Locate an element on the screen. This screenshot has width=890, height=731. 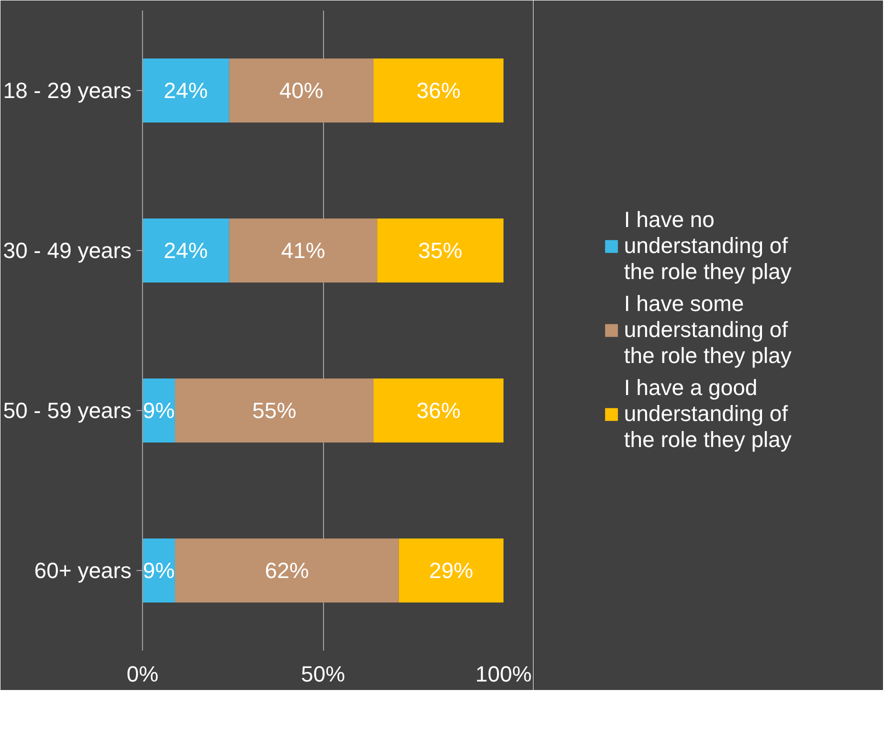
data-label: 29% is located at coordinates (451, 570).